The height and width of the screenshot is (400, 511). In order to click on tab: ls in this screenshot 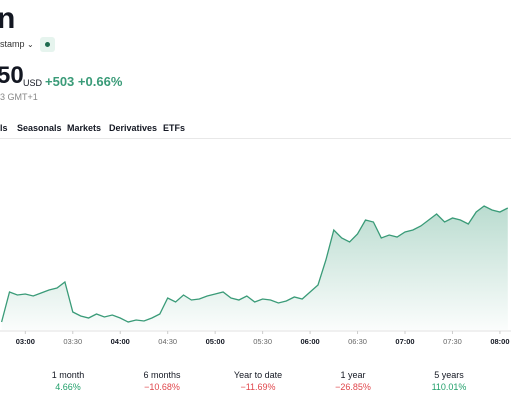, I will do `click(4, 128)`.